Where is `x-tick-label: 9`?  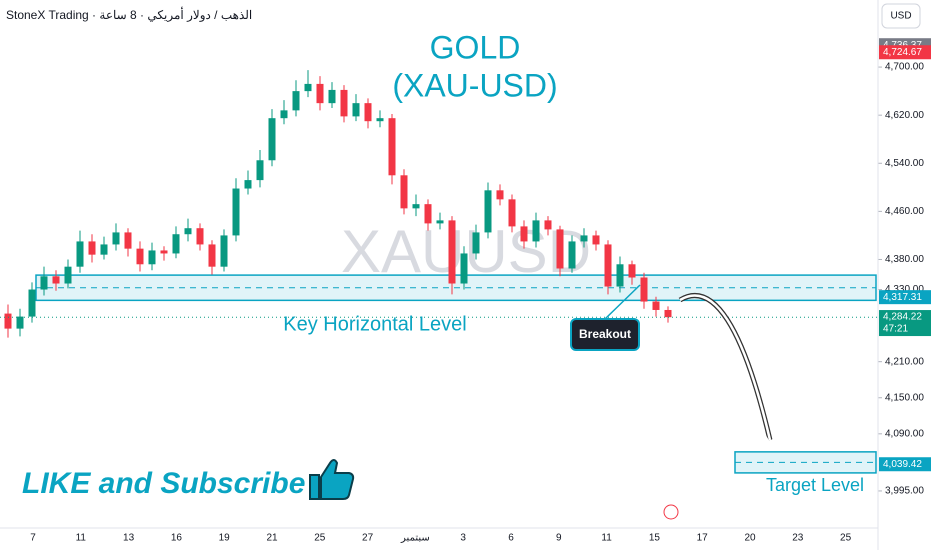 x-tick-label: 9 is located at coordinates (559, 538).